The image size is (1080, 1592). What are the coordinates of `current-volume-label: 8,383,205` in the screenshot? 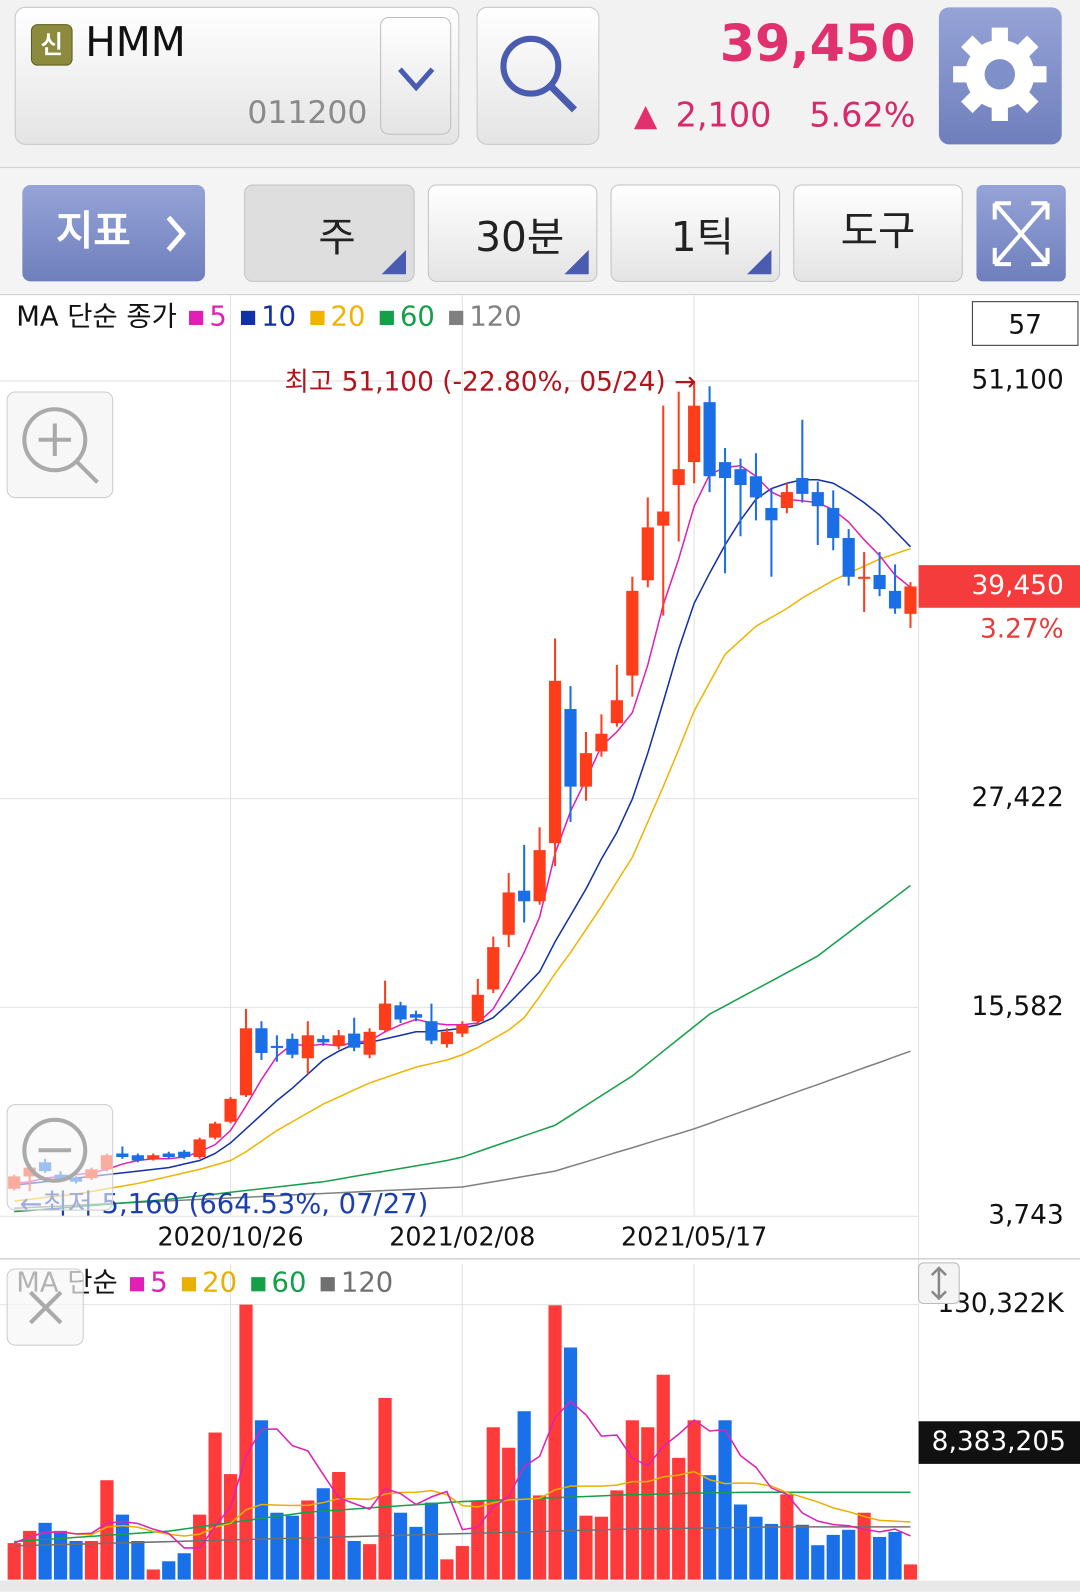 It's located at (999, 1442).